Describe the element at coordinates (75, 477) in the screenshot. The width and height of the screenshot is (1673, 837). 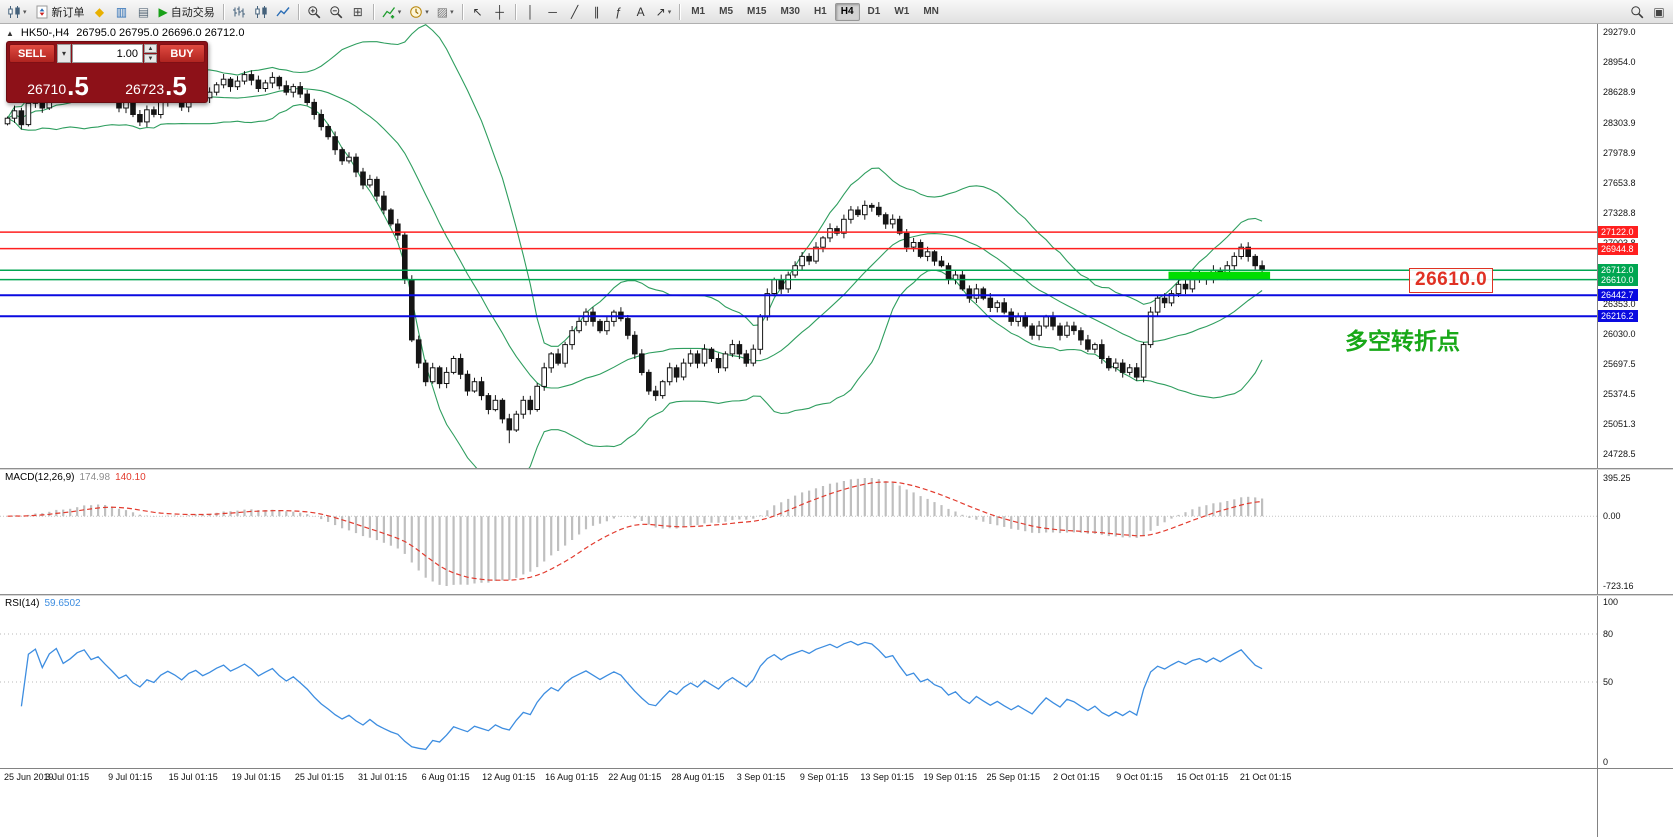
I see `macd-label: MACD(12,26,9) 174.98 140.10` at that location.